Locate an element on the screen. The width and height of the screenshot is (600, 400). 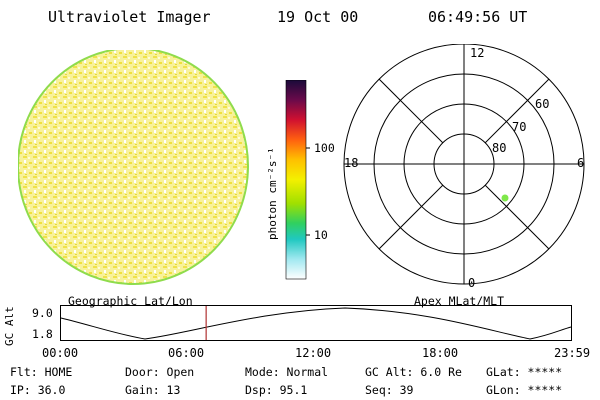
gc-alt-status: GC Alt: 6.0 Re is located at coordinates (413, 372).